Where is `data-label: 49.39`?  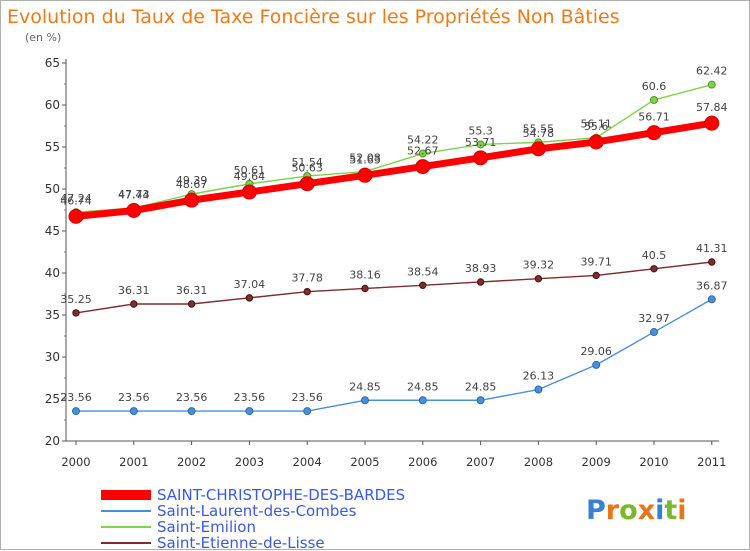 data-label: 49.39 is located at coordinates (192, 180).